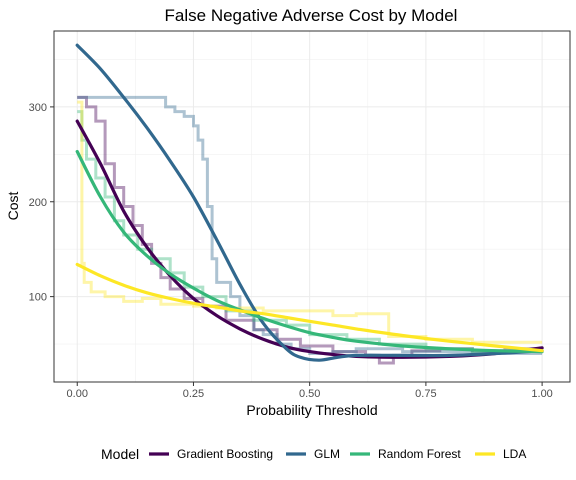 The width and height of the screenshot is (576, 480). Describe the element at coordinates (425, 394) in the screenshot. I see `x-tick-label: 0.75` at that location.